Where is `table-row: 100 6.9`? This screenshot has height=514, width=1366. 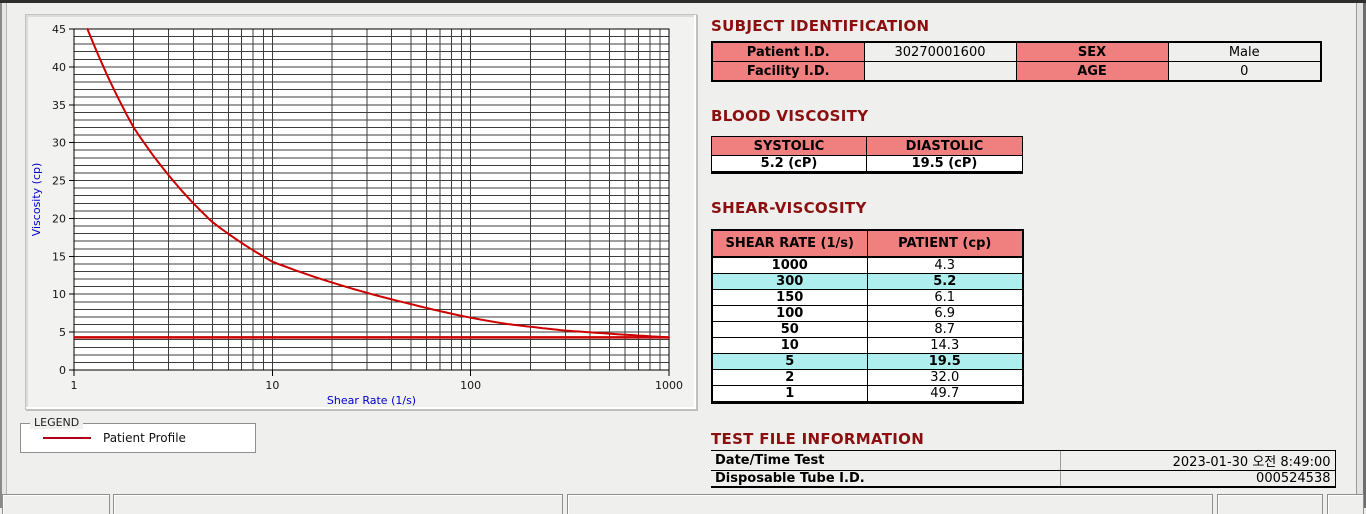
table-row: 100 6.9 is located at coordinates (867, 313).